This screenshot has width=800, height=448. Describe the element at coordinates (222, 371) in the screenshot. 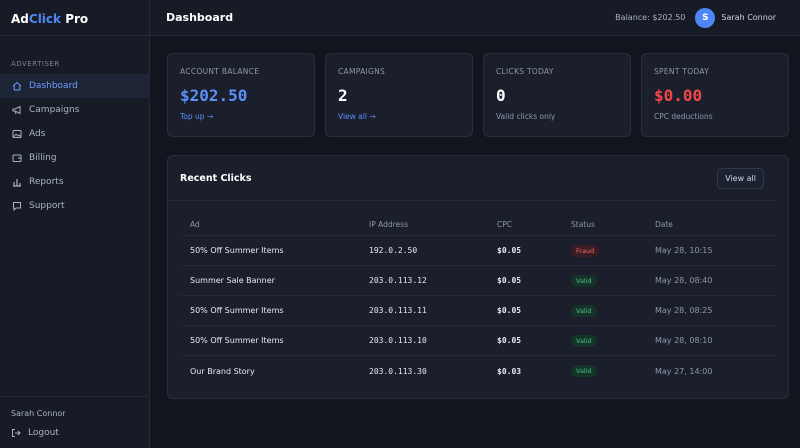

I see `cell-ad: Our Brand Story` at that location.